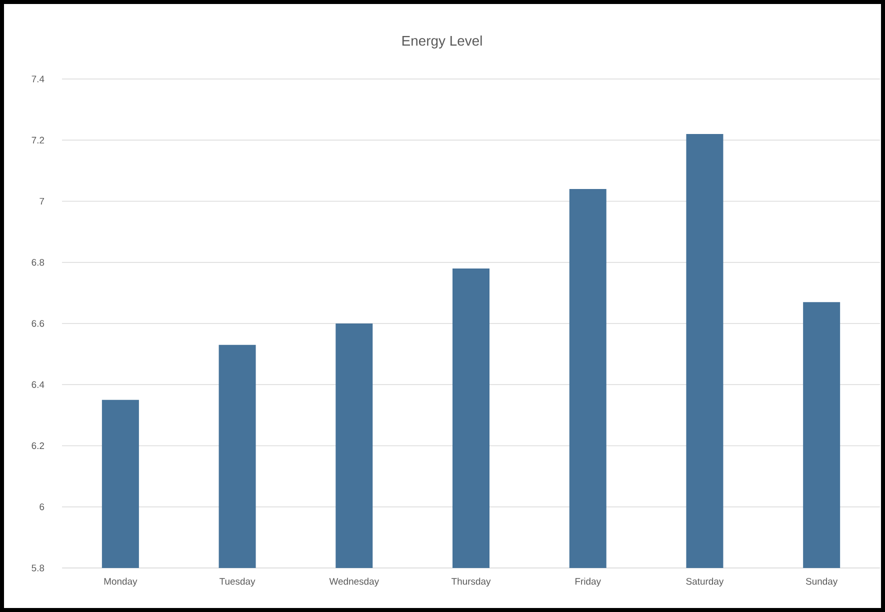 Image resolution: width=885 pixels, height=612 pixels. What do you see at coordinates (38, 446) in the screenshot?
I see `y-tick-label: 6.2` at bounding box center [38, 446].